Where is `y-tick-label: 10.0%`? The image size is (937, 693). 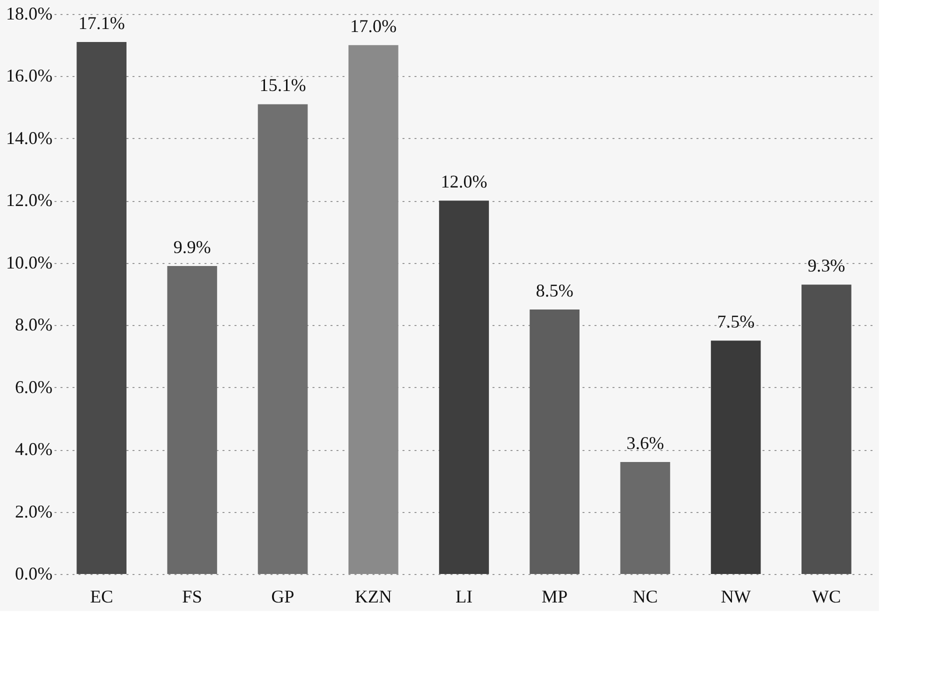 y-tick-label: 10.0% is located at coordinates (29, 262).